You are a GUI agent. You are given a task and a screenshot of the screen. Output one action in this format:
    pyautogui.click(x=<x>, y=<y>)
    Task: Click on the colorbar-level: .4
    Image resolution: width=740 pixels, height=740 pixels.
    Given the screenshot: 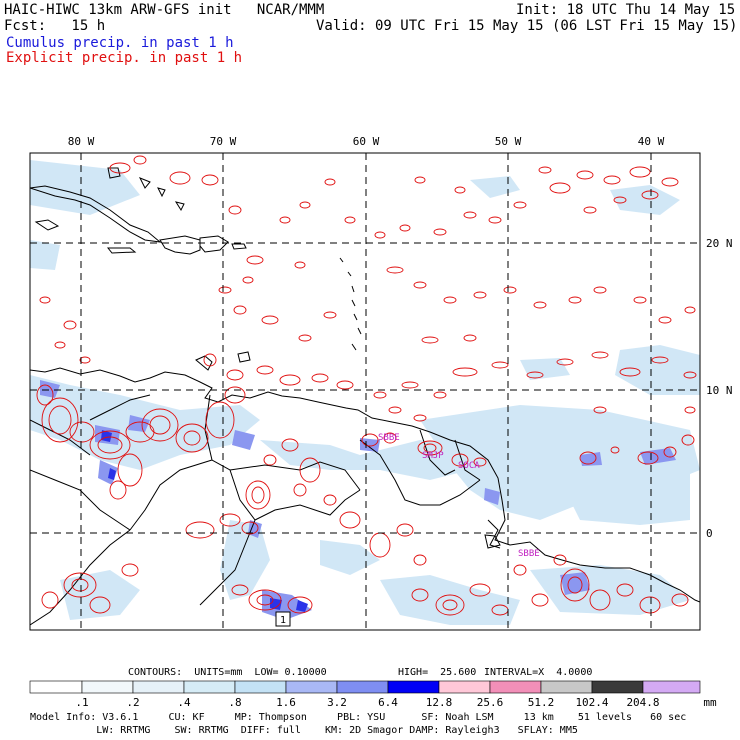 What is the action you would take?
    pyautogui.click(x=184, y=702)
    